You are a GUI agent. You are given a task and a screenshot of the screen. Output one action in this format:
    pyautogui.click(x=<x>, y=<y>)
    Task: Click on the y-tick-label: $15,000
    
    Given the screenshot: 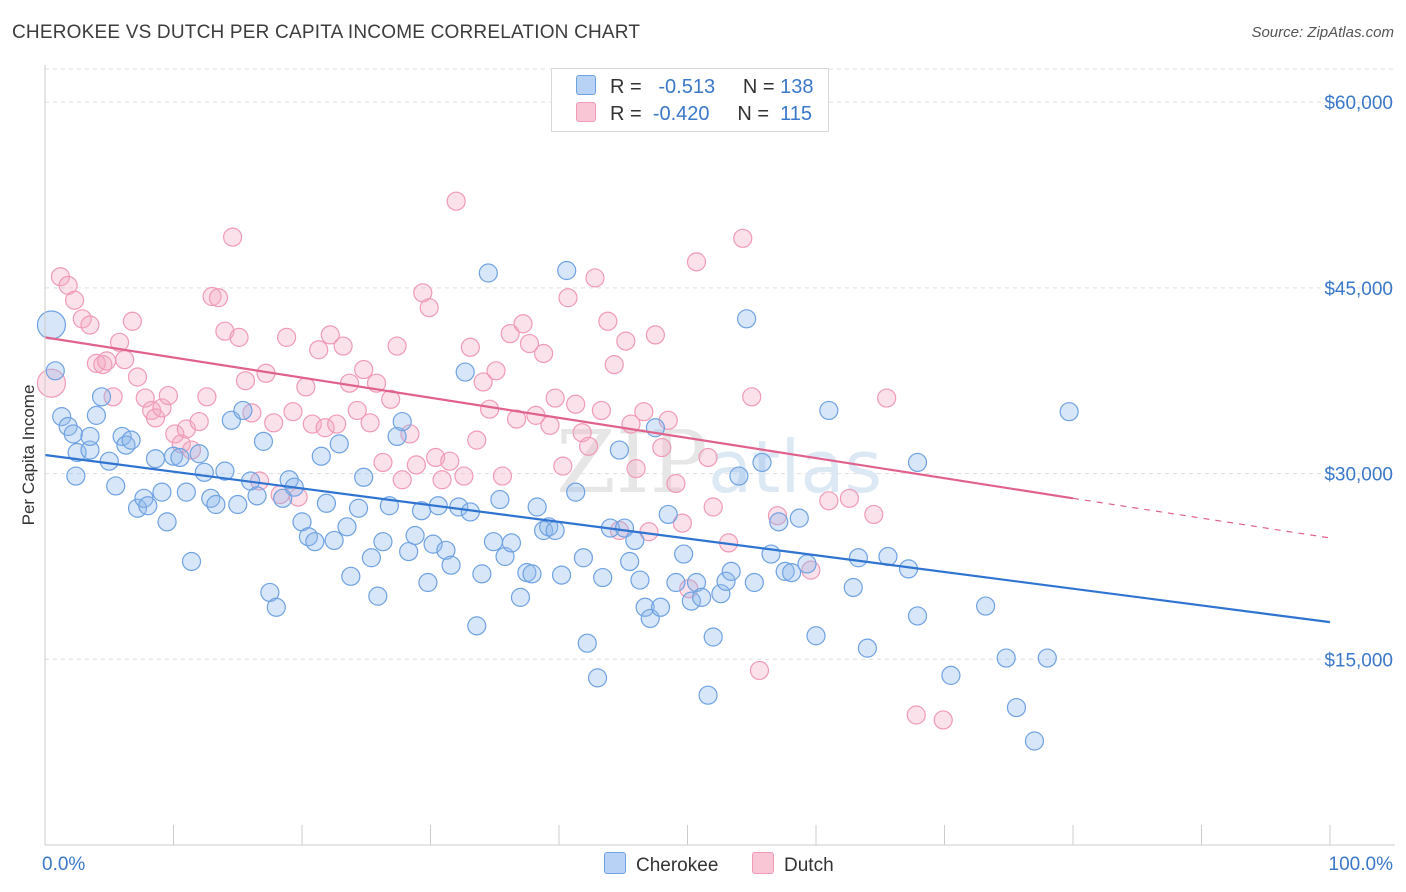 What is the action you would take?
    pyautogui.click(x=1358, y=660)
    